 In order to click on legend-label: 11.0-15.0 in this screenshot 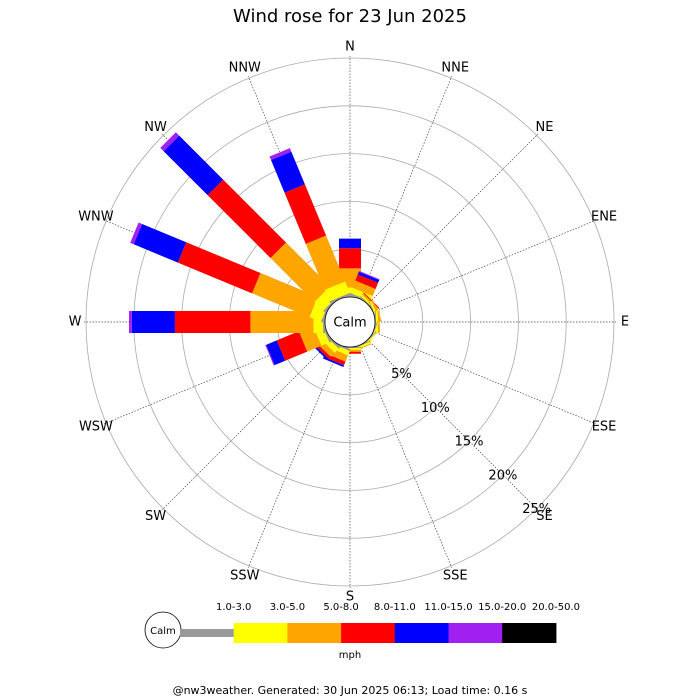, I will do `click(448, 607)`.